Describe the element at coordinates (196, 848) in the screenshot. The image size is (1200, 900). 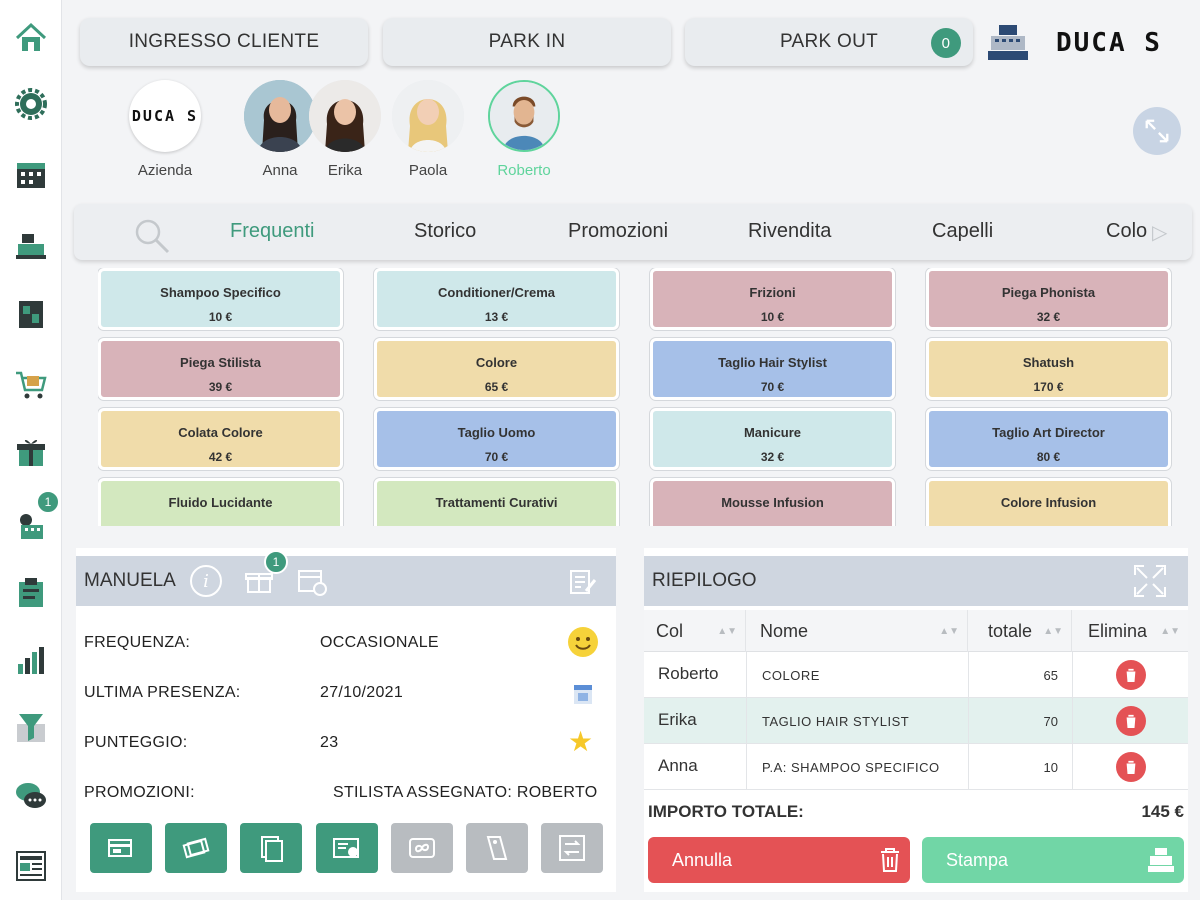
I see `cash-payment-button` at that location.